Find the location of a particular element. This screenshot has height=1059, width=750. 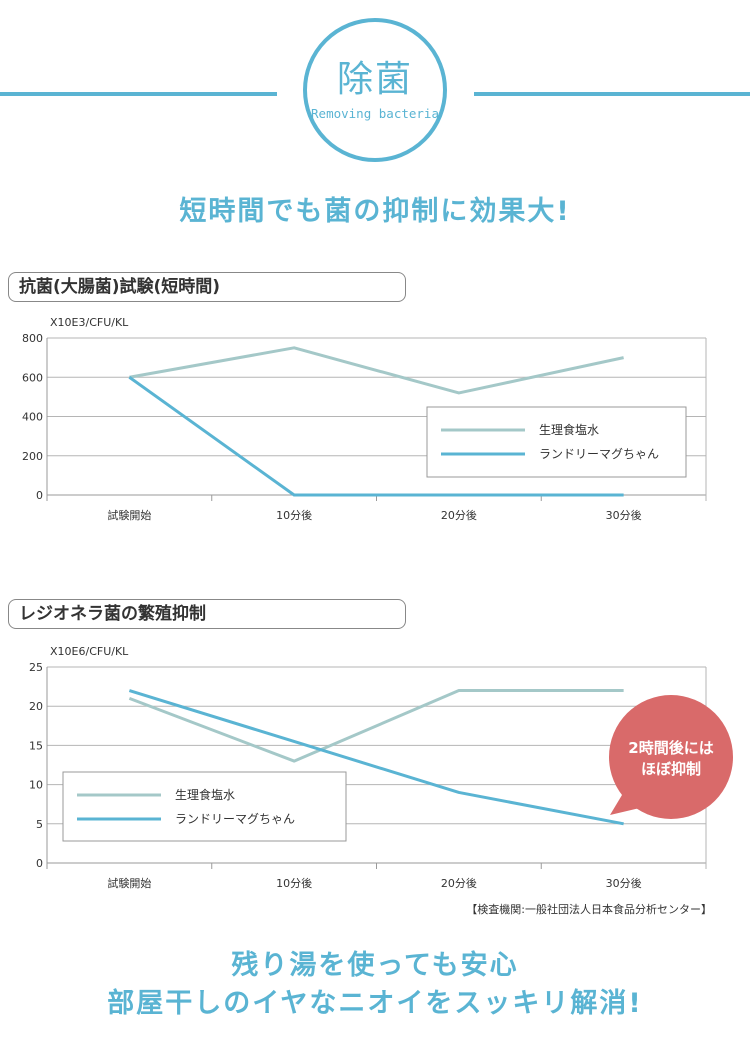

chart1-section-label: 抗菌(大腸菌)試験(短時間) is located at coordinates (207, 287).